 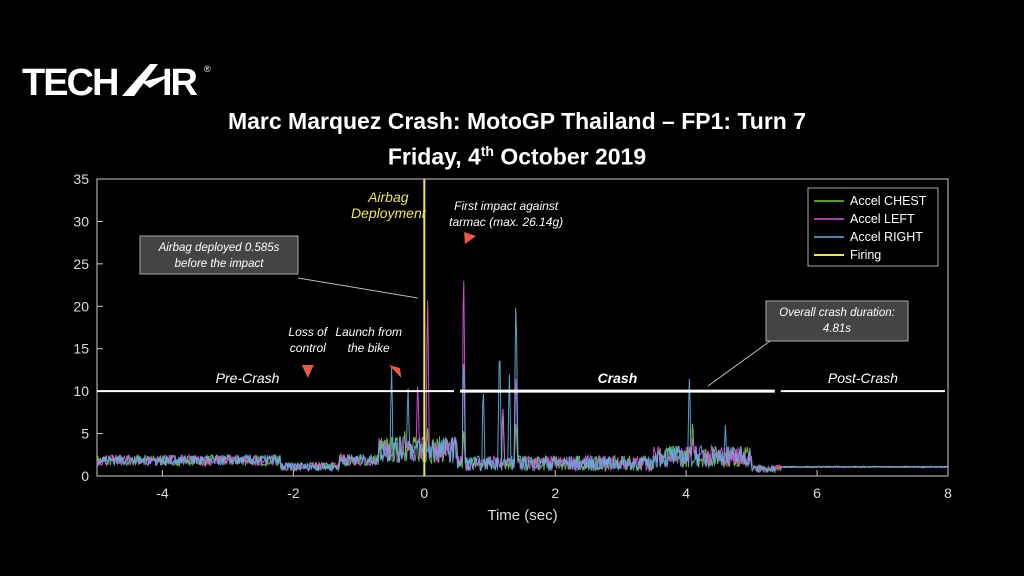 I want to click on y-tick-label: 0, so click(x=85, y=476).